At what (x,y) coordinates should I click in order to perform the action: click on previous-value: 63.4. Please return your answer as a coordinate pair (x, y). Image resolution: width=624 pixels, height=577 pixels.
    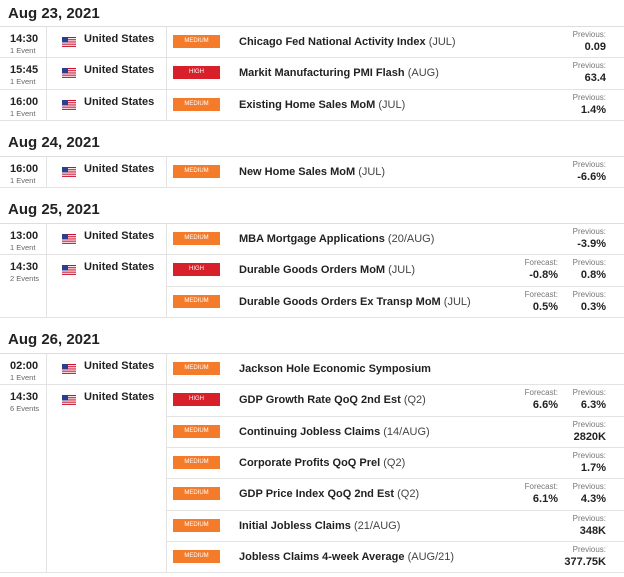
    Looking at the image, I should click on (595, 78).